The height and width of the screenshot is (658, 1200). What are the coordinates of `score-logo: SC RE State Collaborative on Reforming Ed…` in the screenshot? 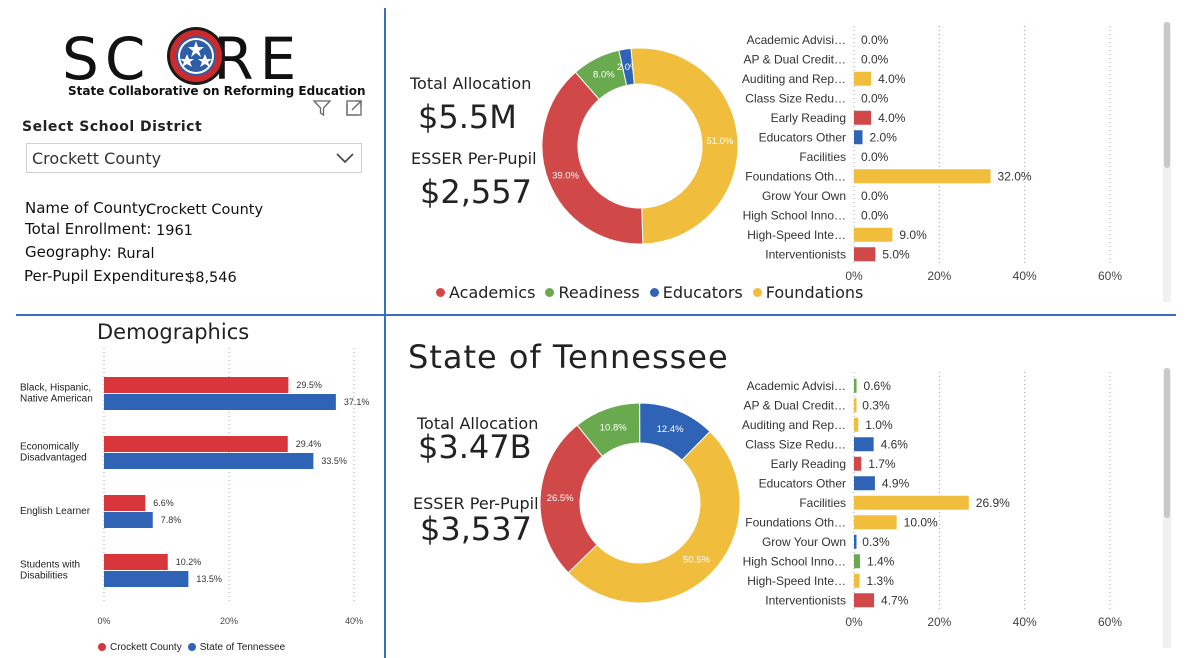 It's located at (214, 64).